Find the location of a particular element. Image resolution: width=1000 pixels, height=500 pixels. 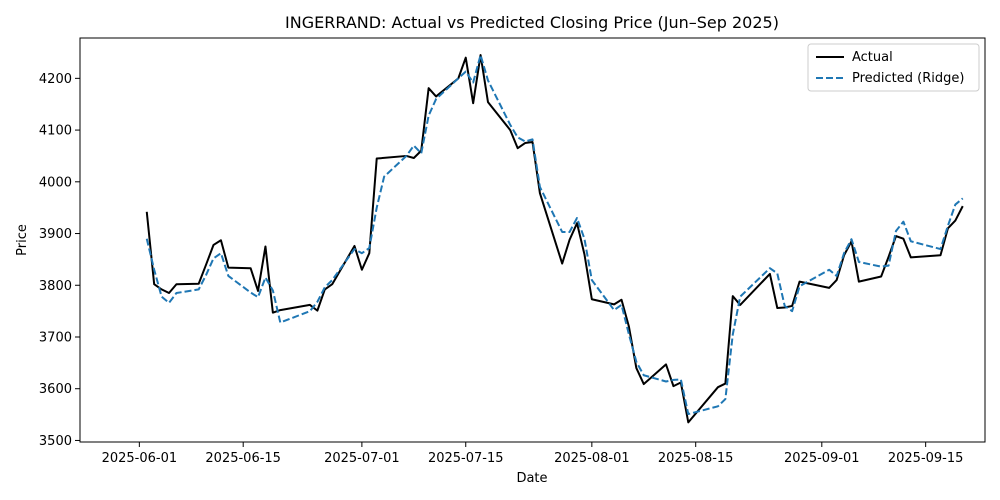

x-tick-label: 2025-07-01 is located at coordinates (362, 458).